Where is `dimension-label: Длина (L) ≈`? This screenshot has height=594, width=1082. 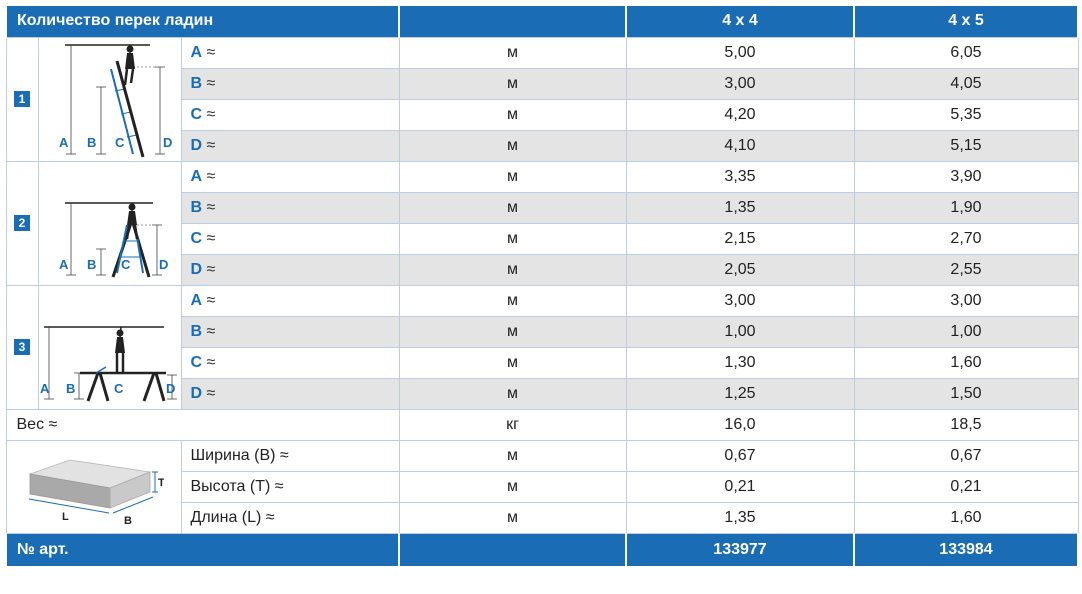
dimension-label: Длина (L) ≈ is located at coordinates (290, 517).